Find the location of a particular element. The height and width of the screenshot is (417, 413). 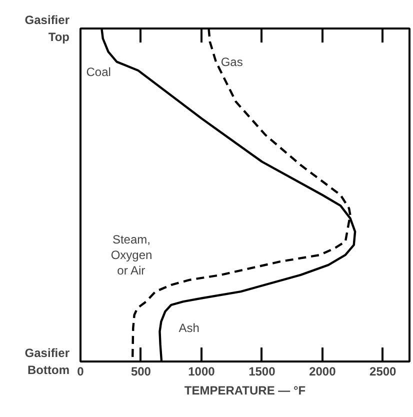

text: Gasifier Top is located at coordinates (47, 28).